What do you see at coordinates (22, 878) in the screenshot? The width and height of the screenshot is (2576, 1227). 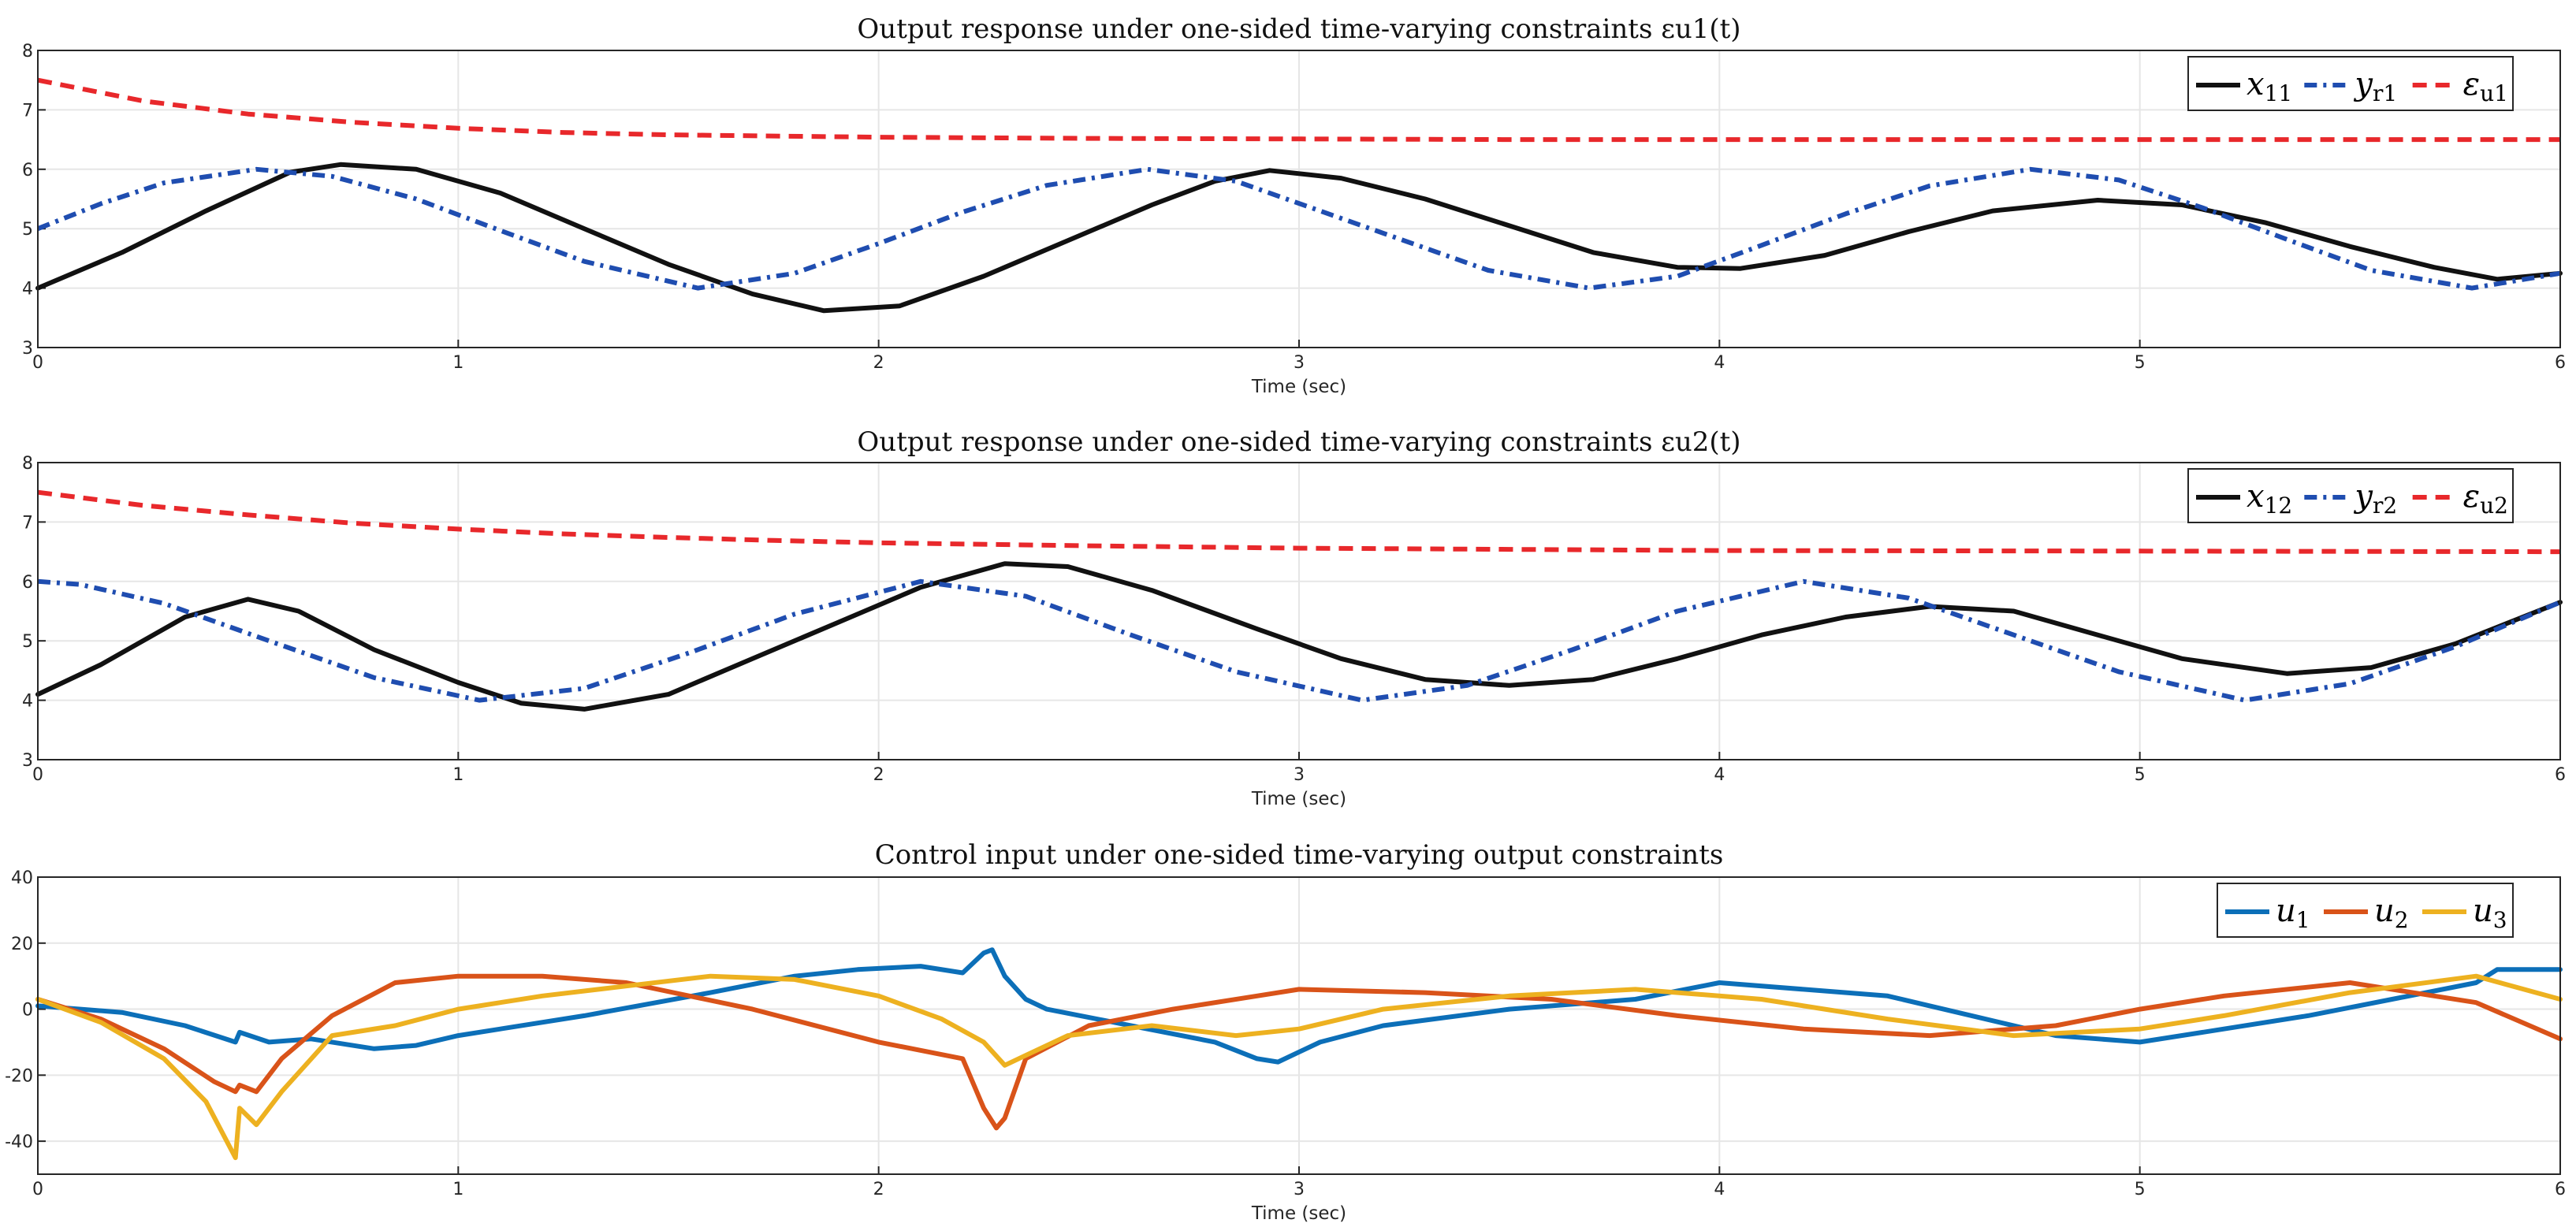 I see `y-tick-label: 40` at bounding box center [22, 878].